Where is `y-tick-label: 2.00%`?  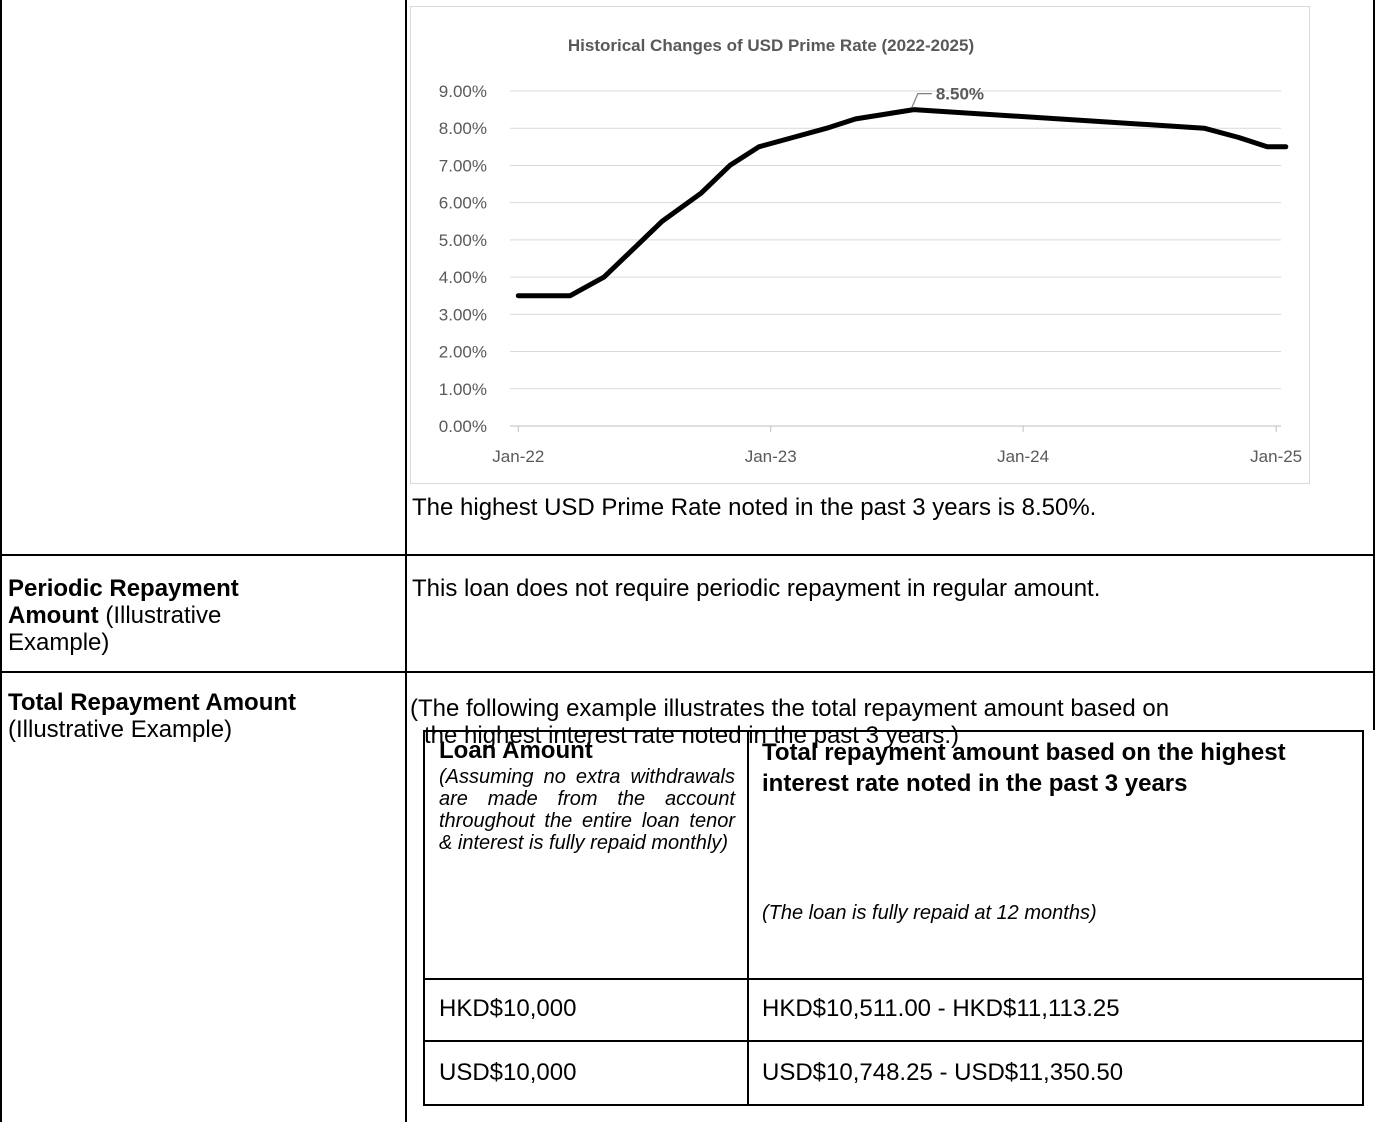
y-tick-label: 2.00% is located at coordinates (463, 352).